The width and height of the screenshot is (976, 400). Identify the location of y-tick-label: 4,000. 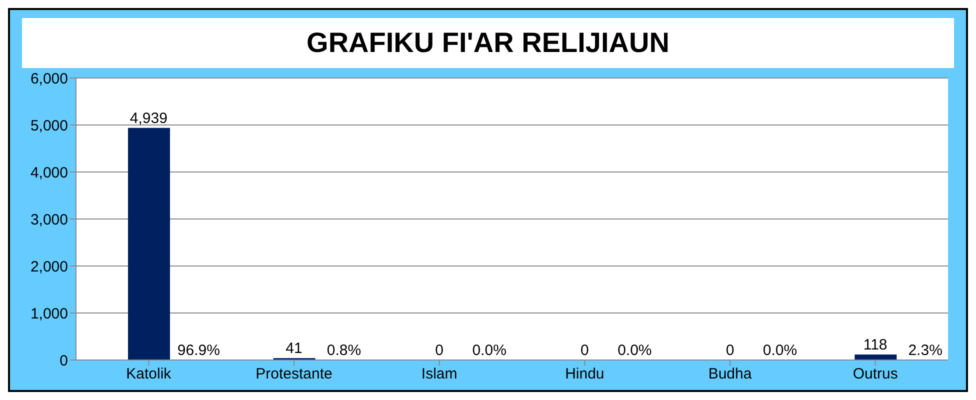
(49, 173).